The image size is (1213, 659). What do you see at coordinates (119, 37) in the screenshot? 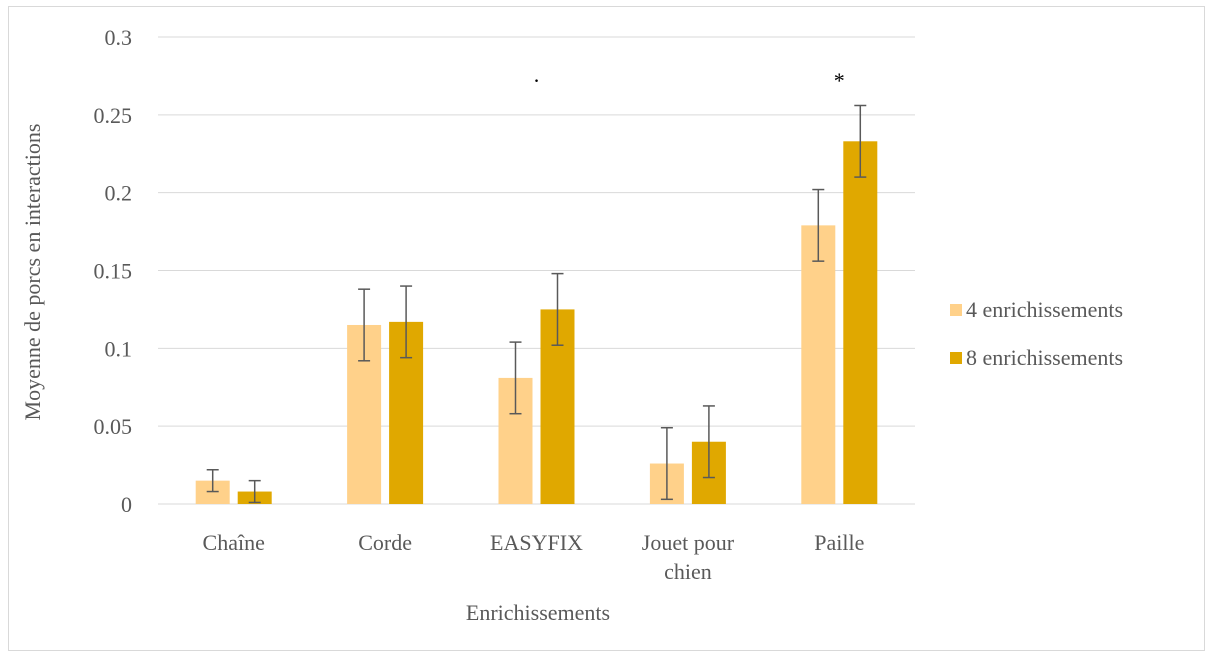
I see `y-tick-label: 0.3` at bounding box center [119, 37].